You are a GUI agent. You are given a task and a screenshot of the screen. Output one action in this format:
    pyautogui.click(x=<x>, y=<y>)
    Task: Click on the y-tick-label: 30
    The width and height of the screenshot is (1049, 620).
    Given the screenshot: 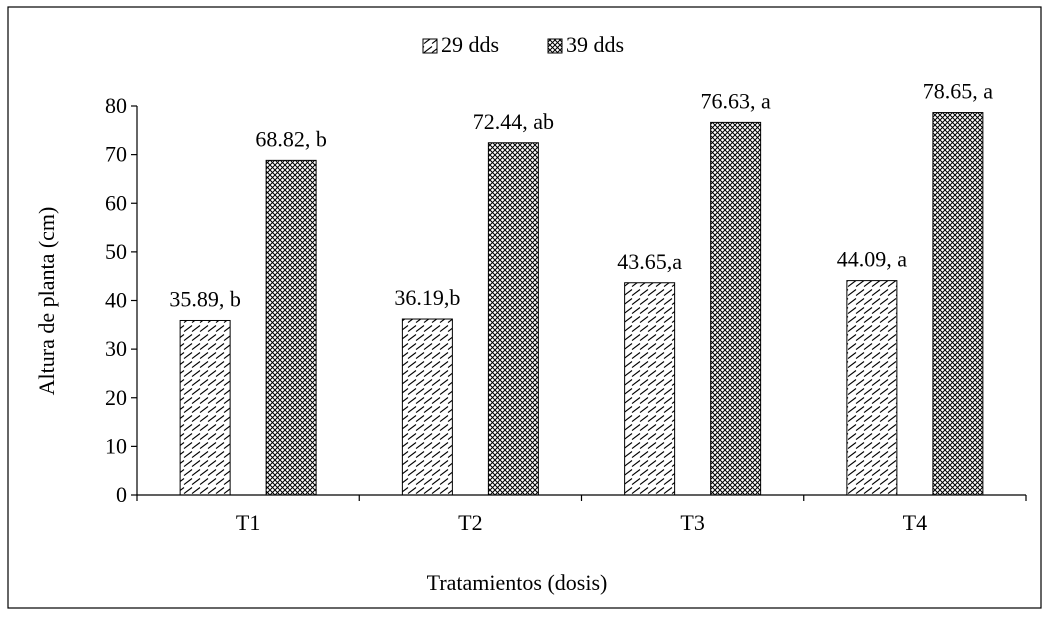 What is the action you would take?
    pyautogui.click(x=116, y=348)
    